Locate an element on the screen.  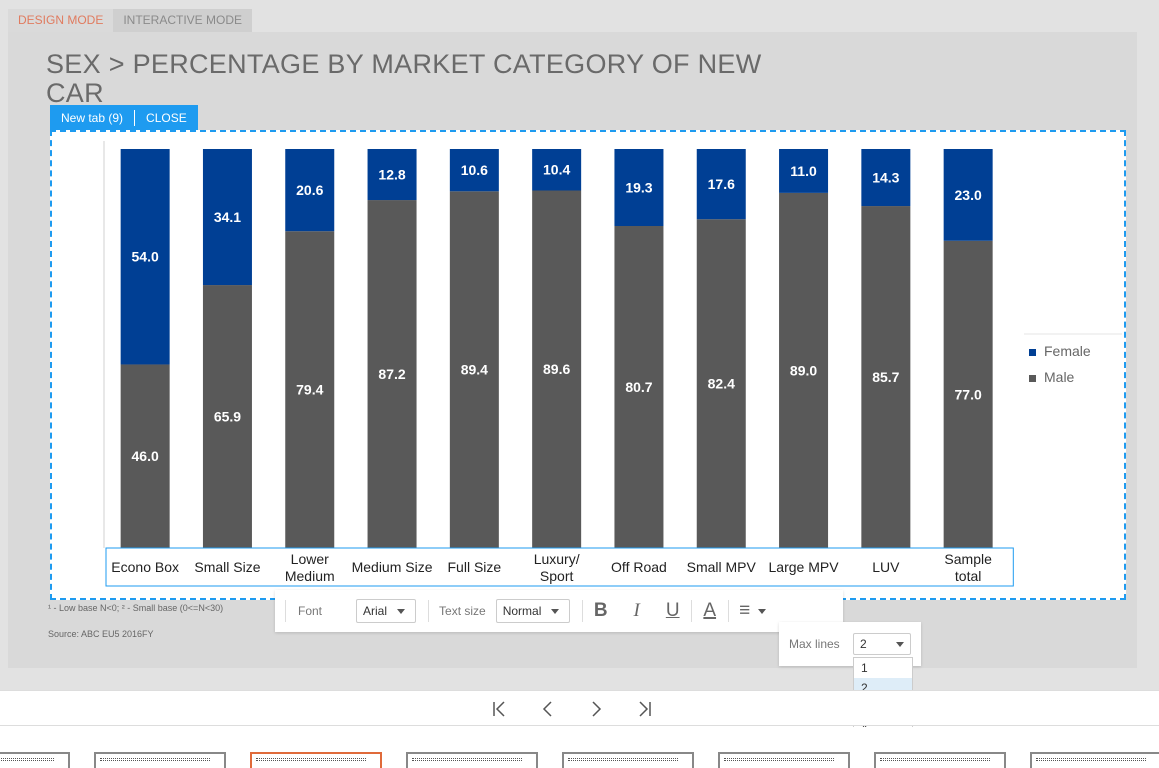
data-label: 34.1 is located at coordinates (227, 217).